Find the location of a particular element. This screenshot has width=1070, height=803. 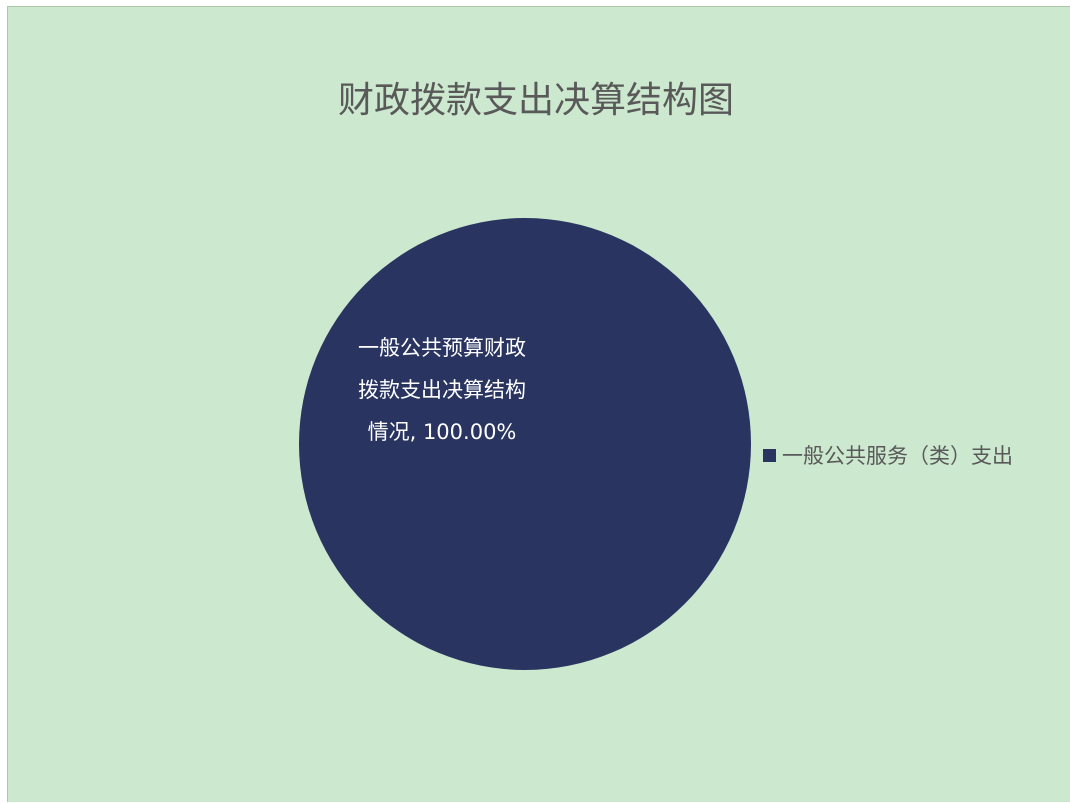

chart-title: 财政拨款支出决算结构图 is located at coordinates (535, 100).